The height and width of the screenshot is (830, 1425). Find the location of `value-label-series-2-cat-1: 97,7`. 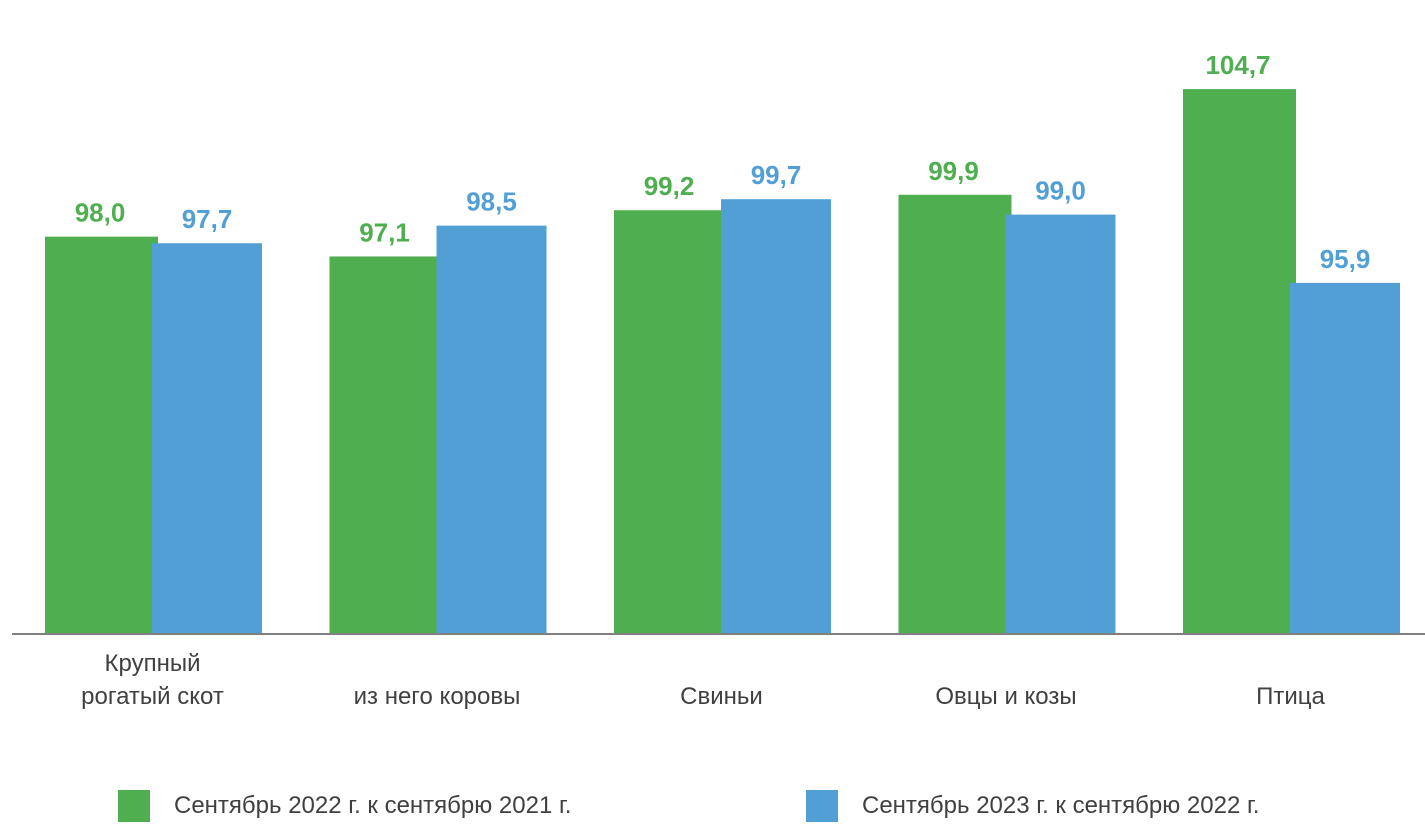

value-label-series-2-cat-1: 97,7 is located at coordinates (207, 219).